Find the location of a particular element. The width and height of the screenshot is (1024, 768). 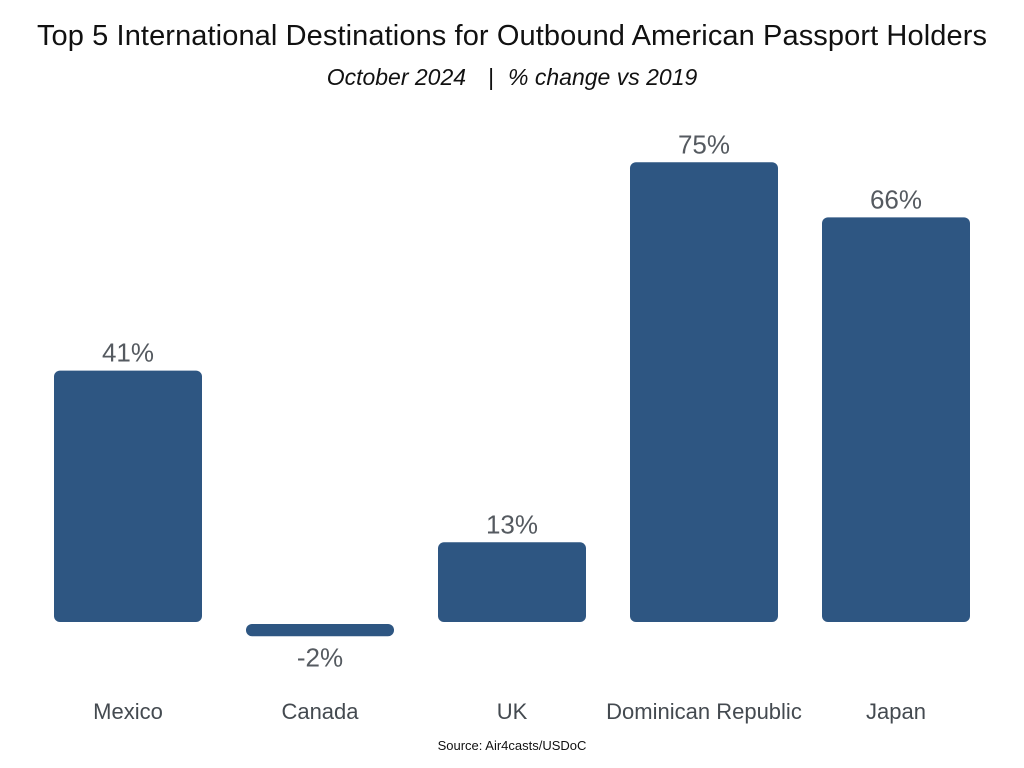

chart-subtitle: October 2024 | % change vs 2019 is located at coordinates (512, 77).